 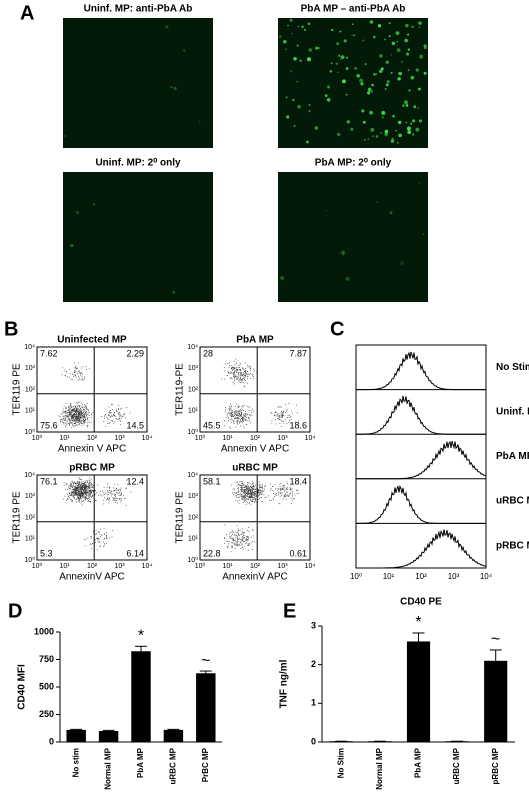 I want to click on y-tick-label: 10², so click(x=193, y=389).